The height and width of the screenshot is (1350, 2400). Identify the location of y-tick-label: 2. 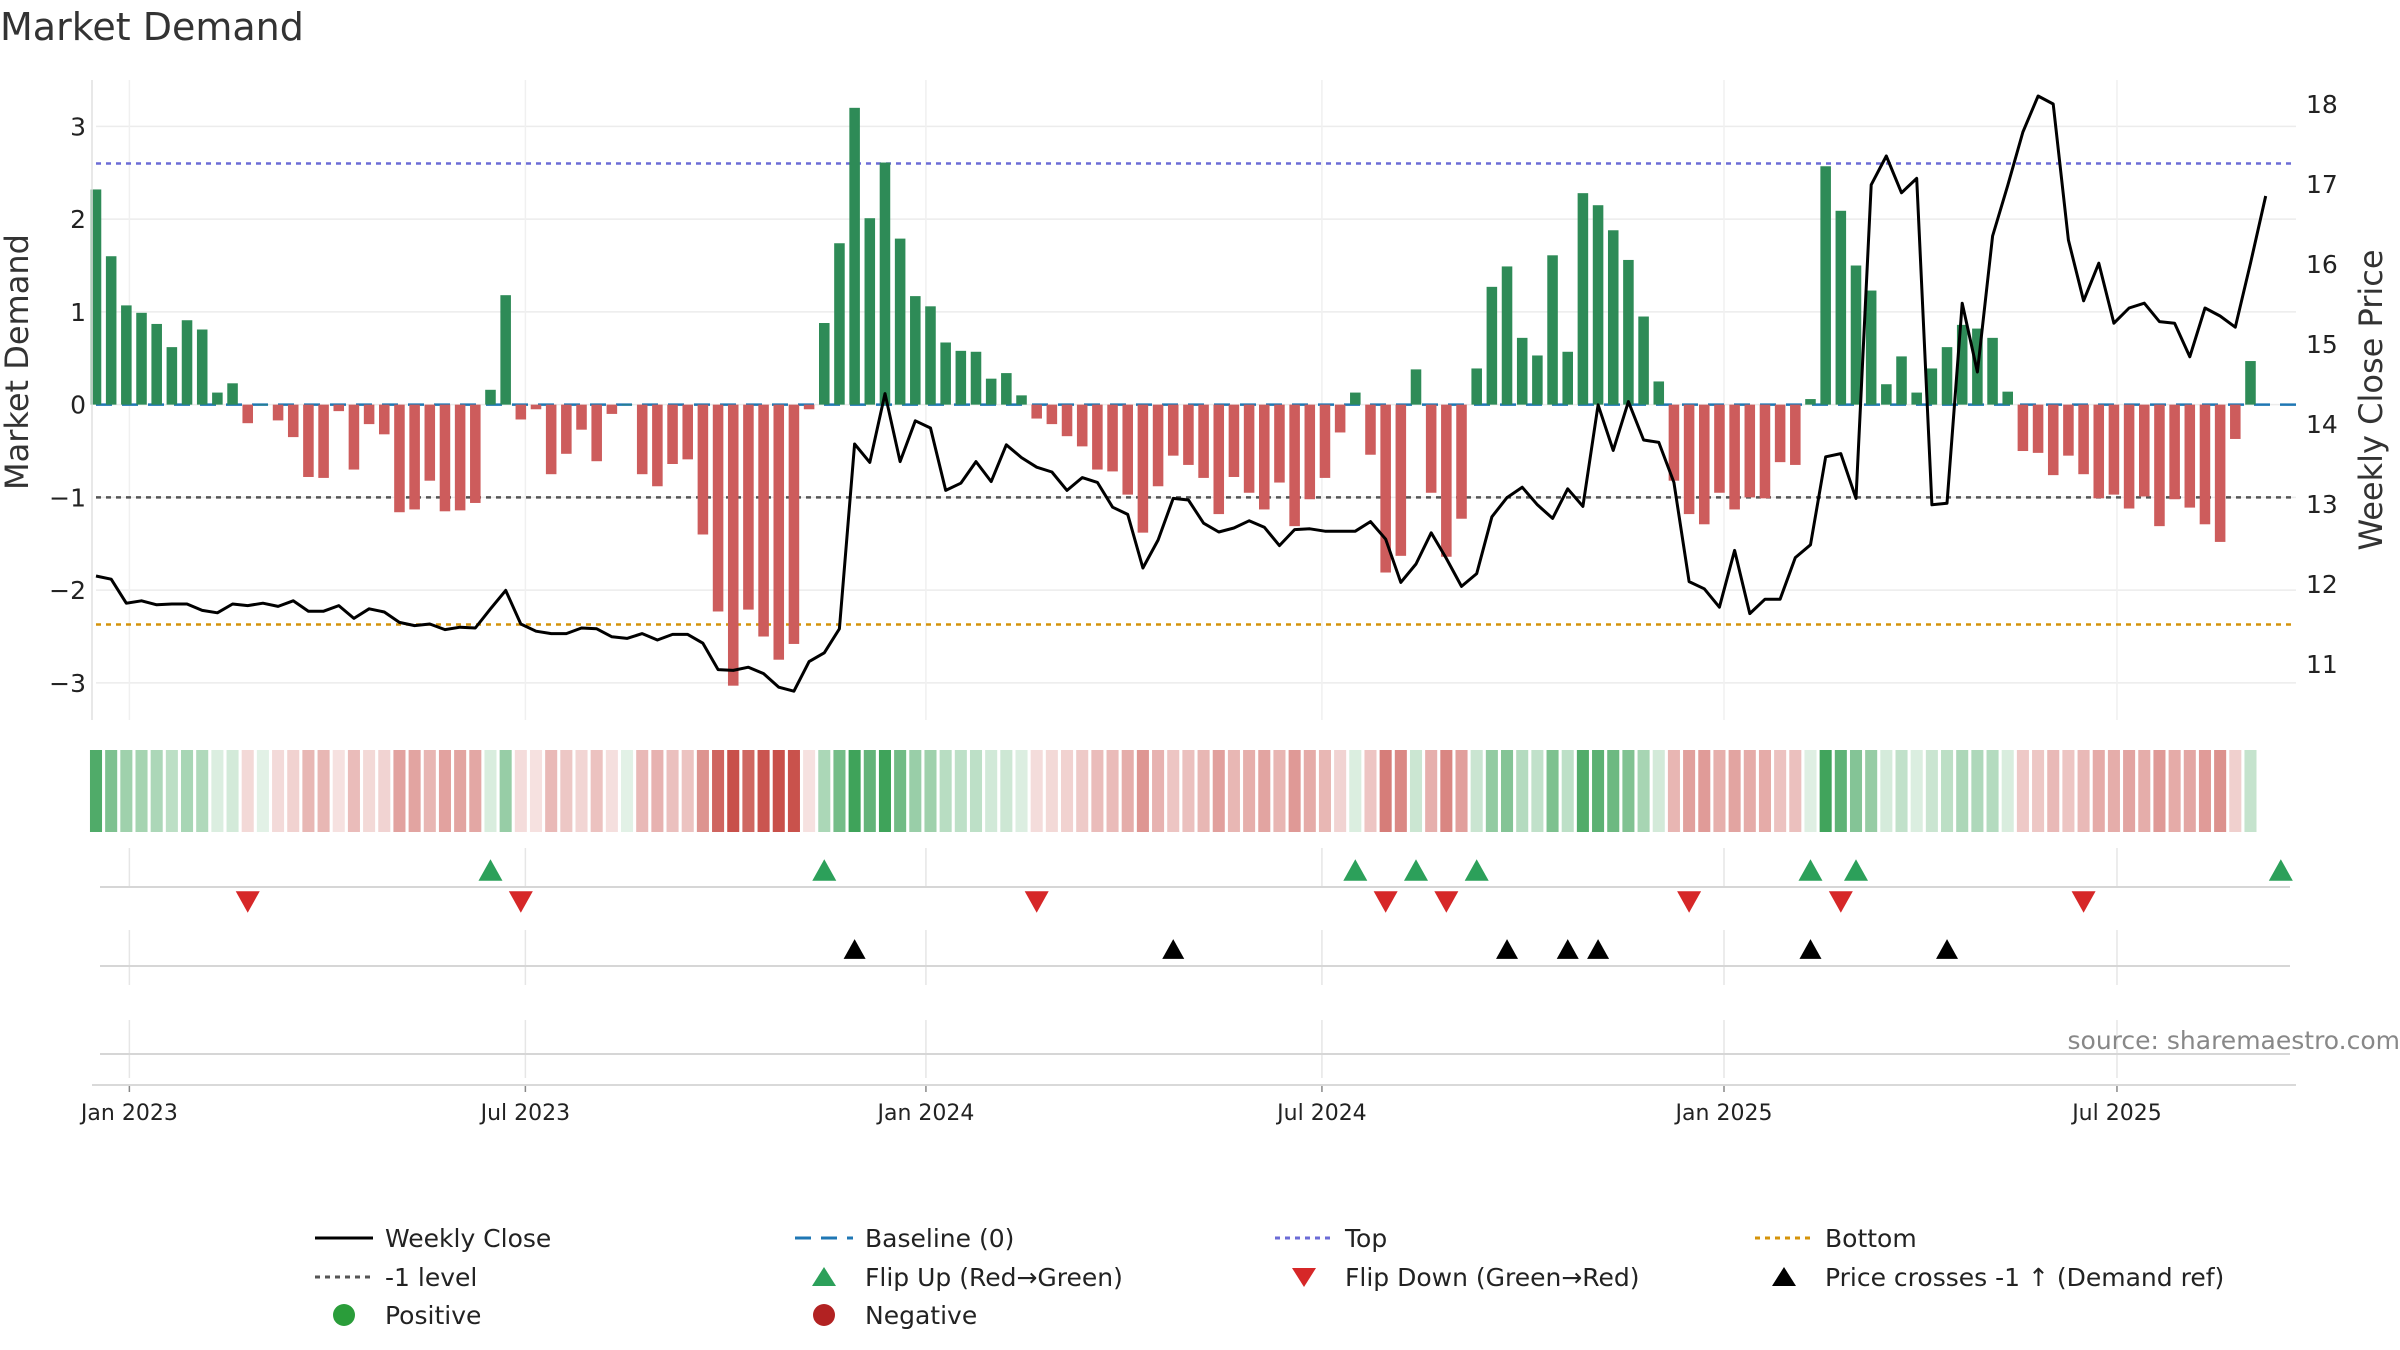
(78, 219).